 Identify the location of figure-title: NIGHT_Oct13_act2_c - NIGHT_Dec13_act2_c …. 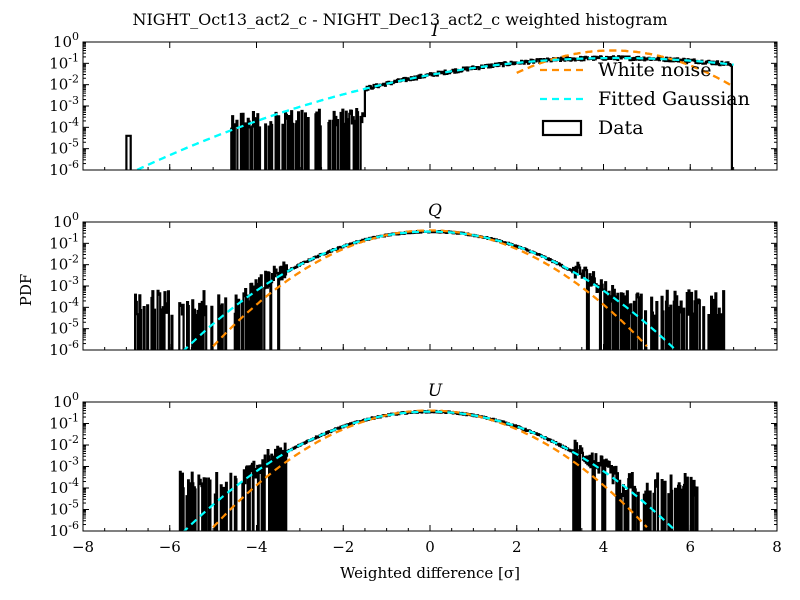
(399, 19).